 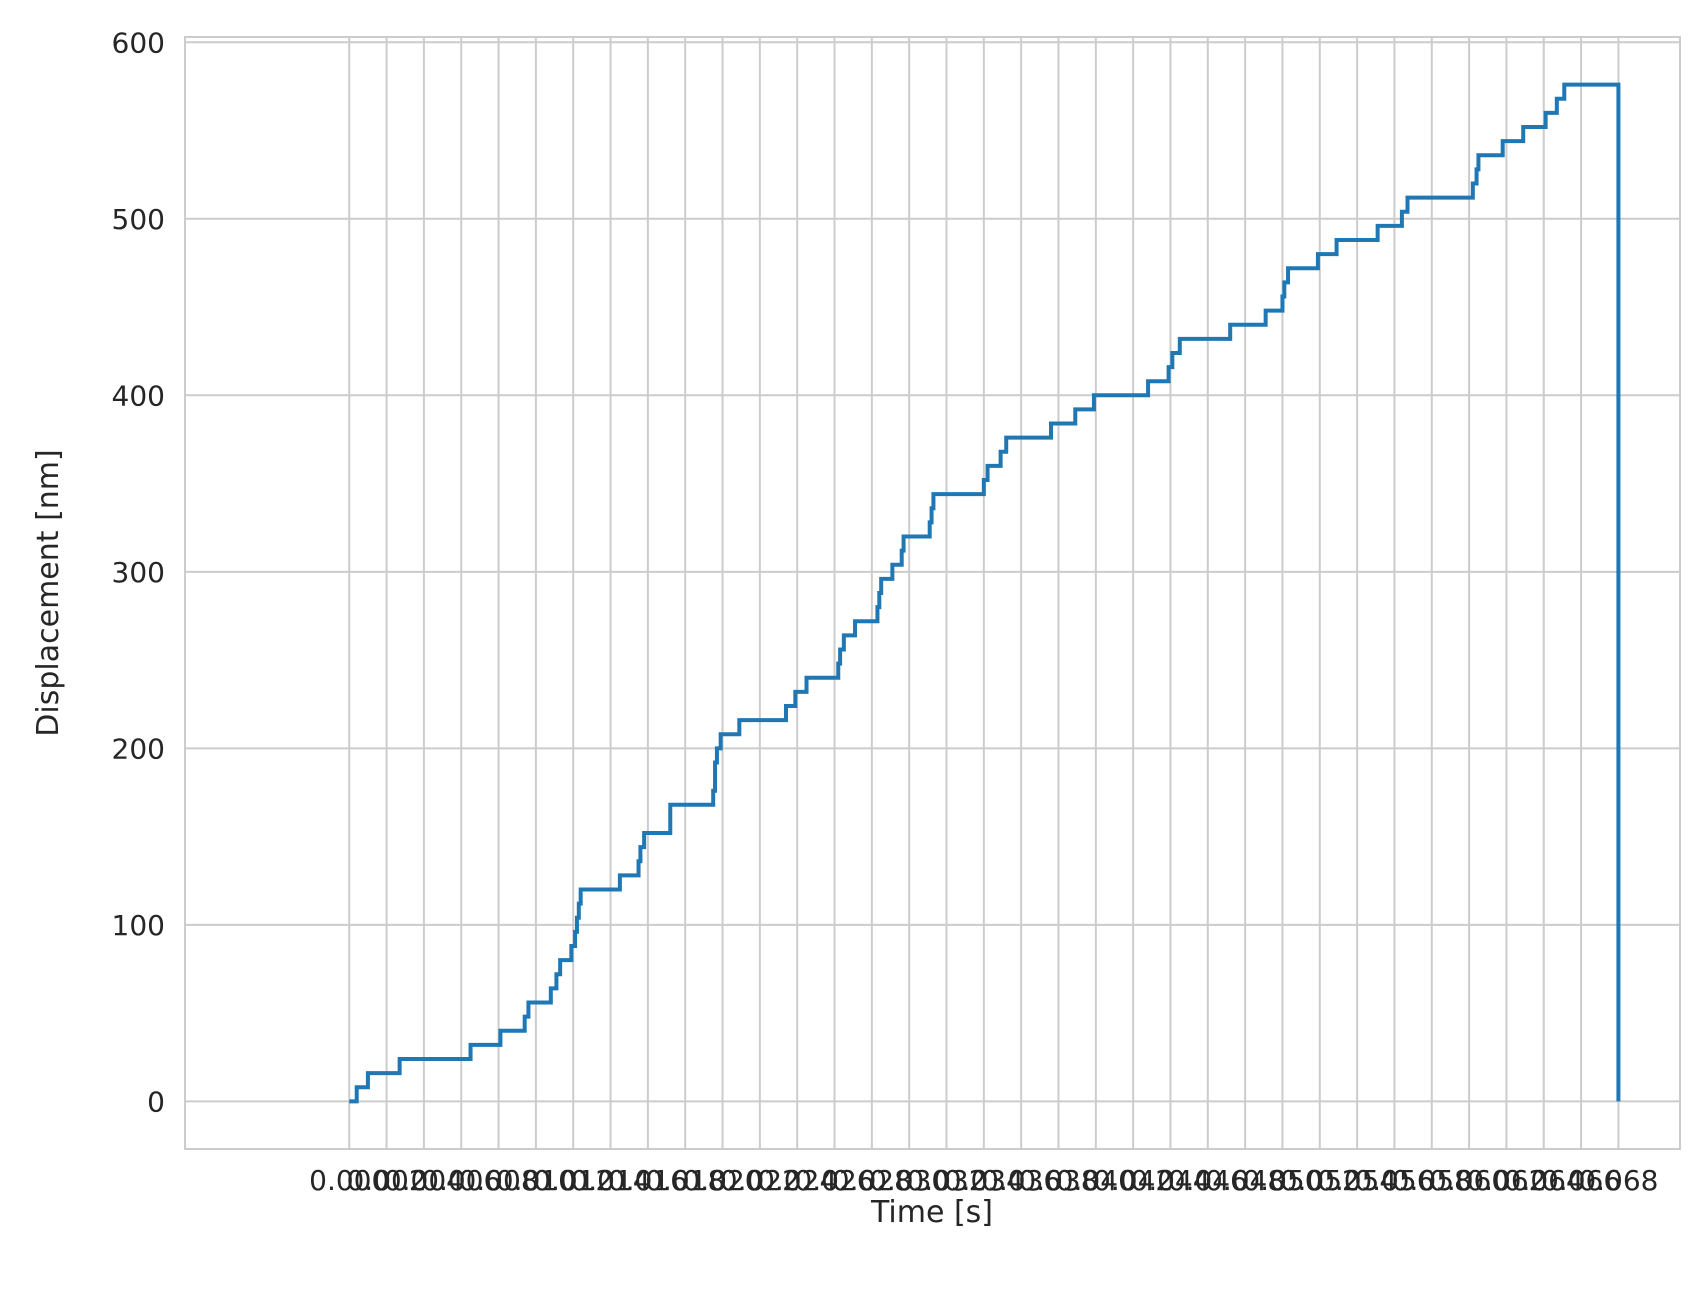 I want to click on x-tick-label: 0.046, so click(x=1208, y=1180).